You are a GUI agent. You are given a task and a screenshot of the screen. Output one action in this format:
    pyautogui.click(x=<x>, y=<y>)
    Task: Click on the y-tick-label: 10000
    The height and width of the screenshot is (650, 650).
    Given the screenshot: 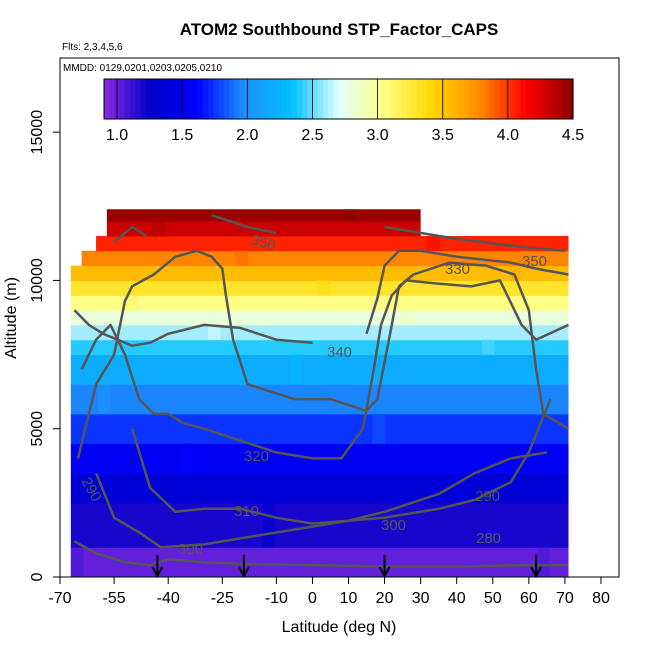 What is the action you would take?
    pyautogui.click(x=37, y=280)
    